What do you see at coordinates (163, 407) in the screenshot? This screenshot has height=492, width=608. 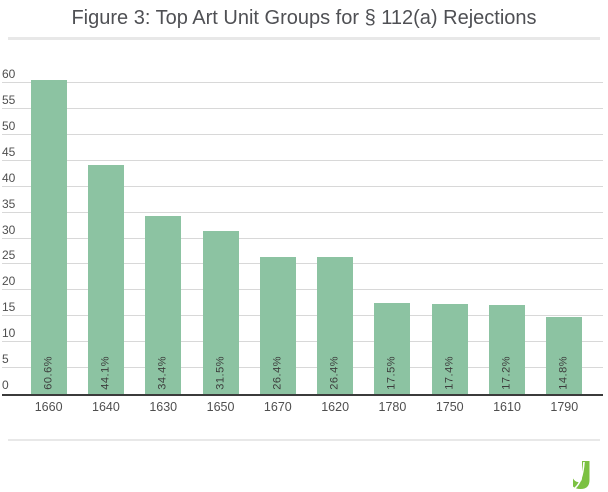 I see `x-tick-label-1630: 1630` at bounding box center [163, 407].